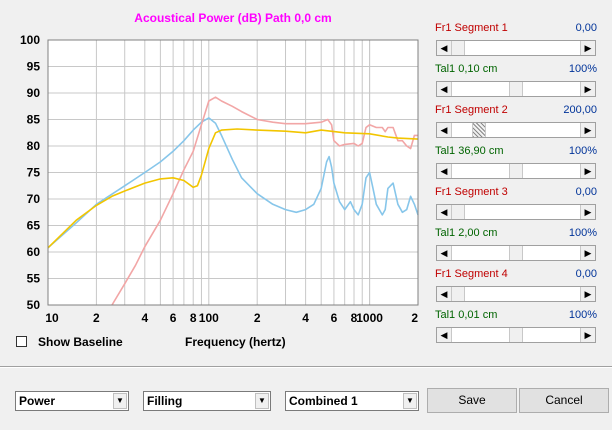 Image resolution: width=612 pixels, height=430 pixels. I want to click on combined-select: Combined 1 ▼, so click(352, 401).